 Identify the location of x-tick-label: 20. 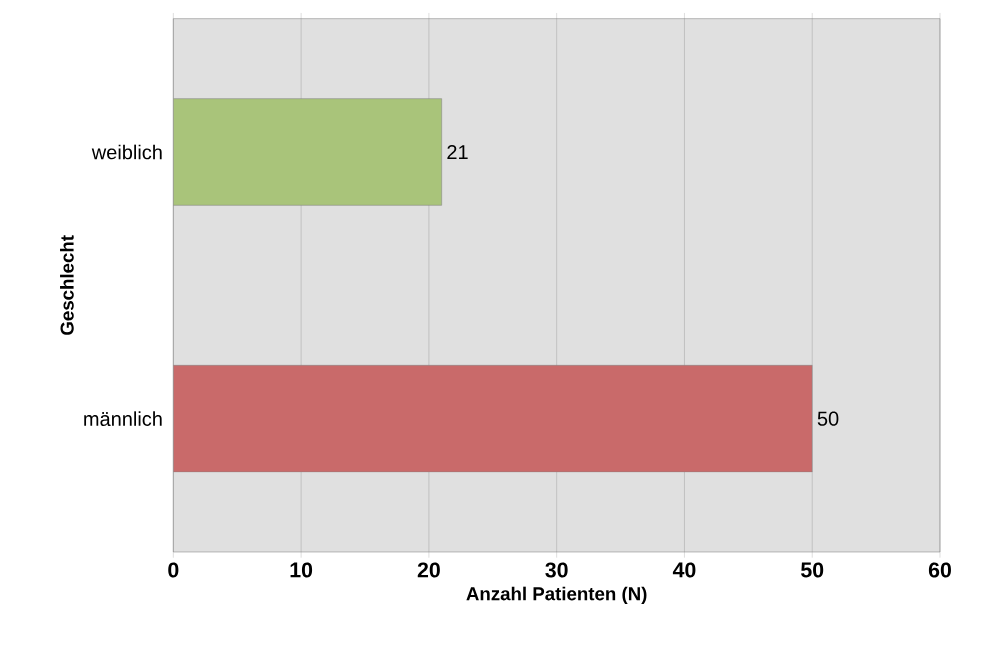
(428, 570).